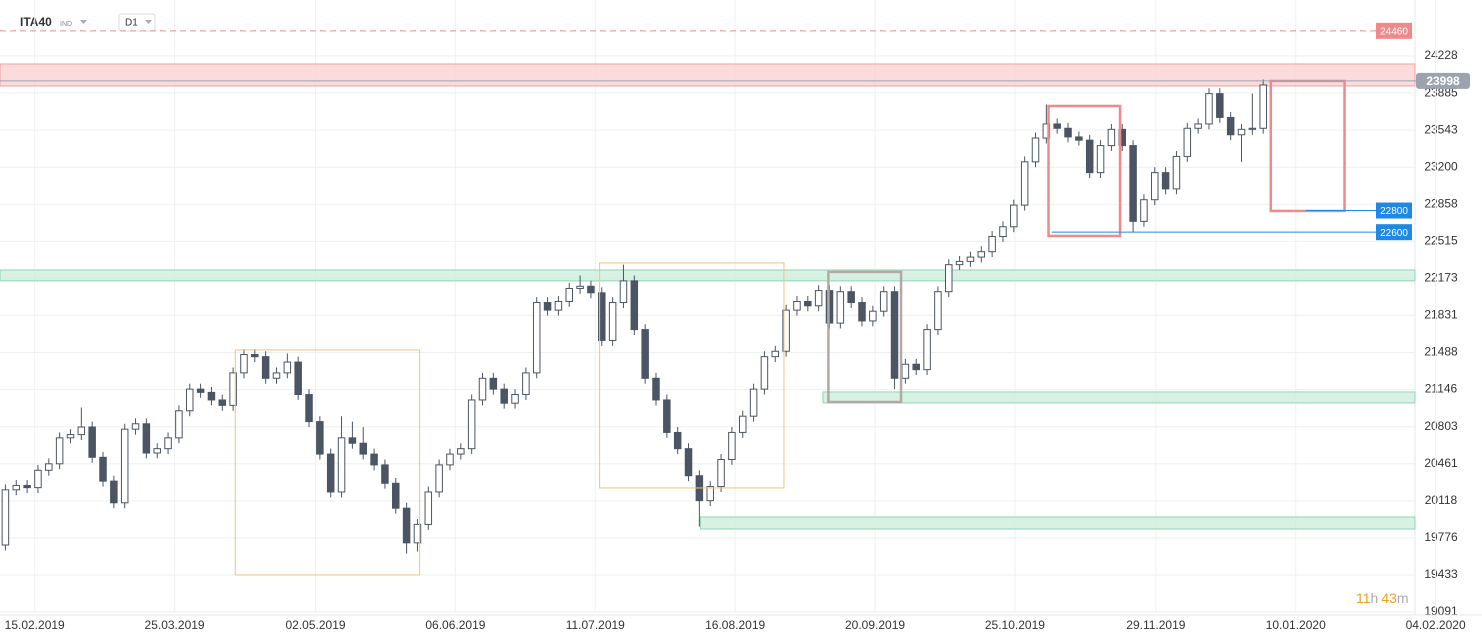  Describe the element at coordinates (1389, 598) in the screenshot. I see `timer-minutes: 43` at that location.